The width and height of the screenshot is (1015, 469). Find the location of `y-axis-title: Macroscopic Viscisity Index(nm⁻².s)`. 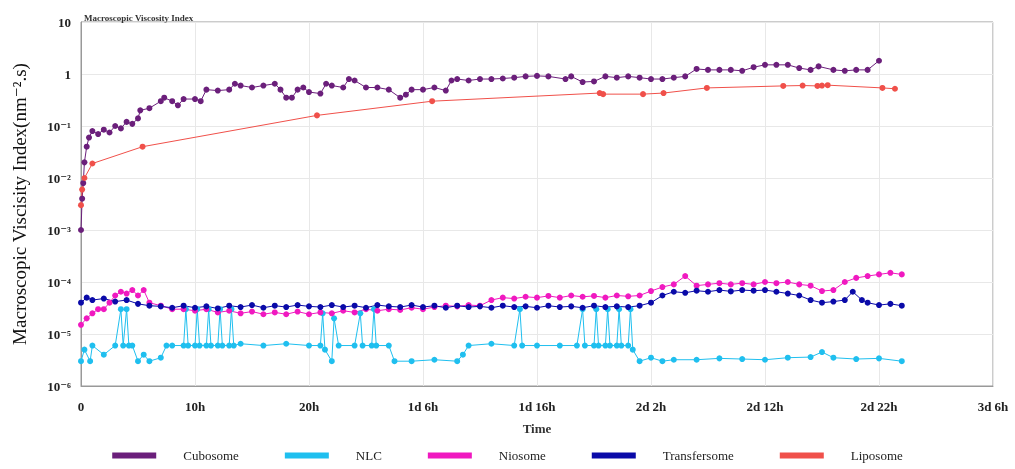

y-axis-title: Macroscopic Viscisity Index(nm⁻².s) is located at coordinates (20, 204).